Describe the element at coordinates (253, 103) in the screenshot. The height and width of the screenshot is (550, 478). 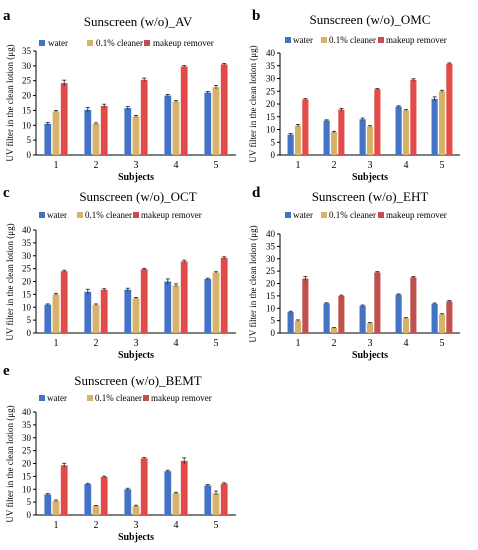
I see `panel-b-ylabel: UV filter in the clean lotion (μg)` at that location.